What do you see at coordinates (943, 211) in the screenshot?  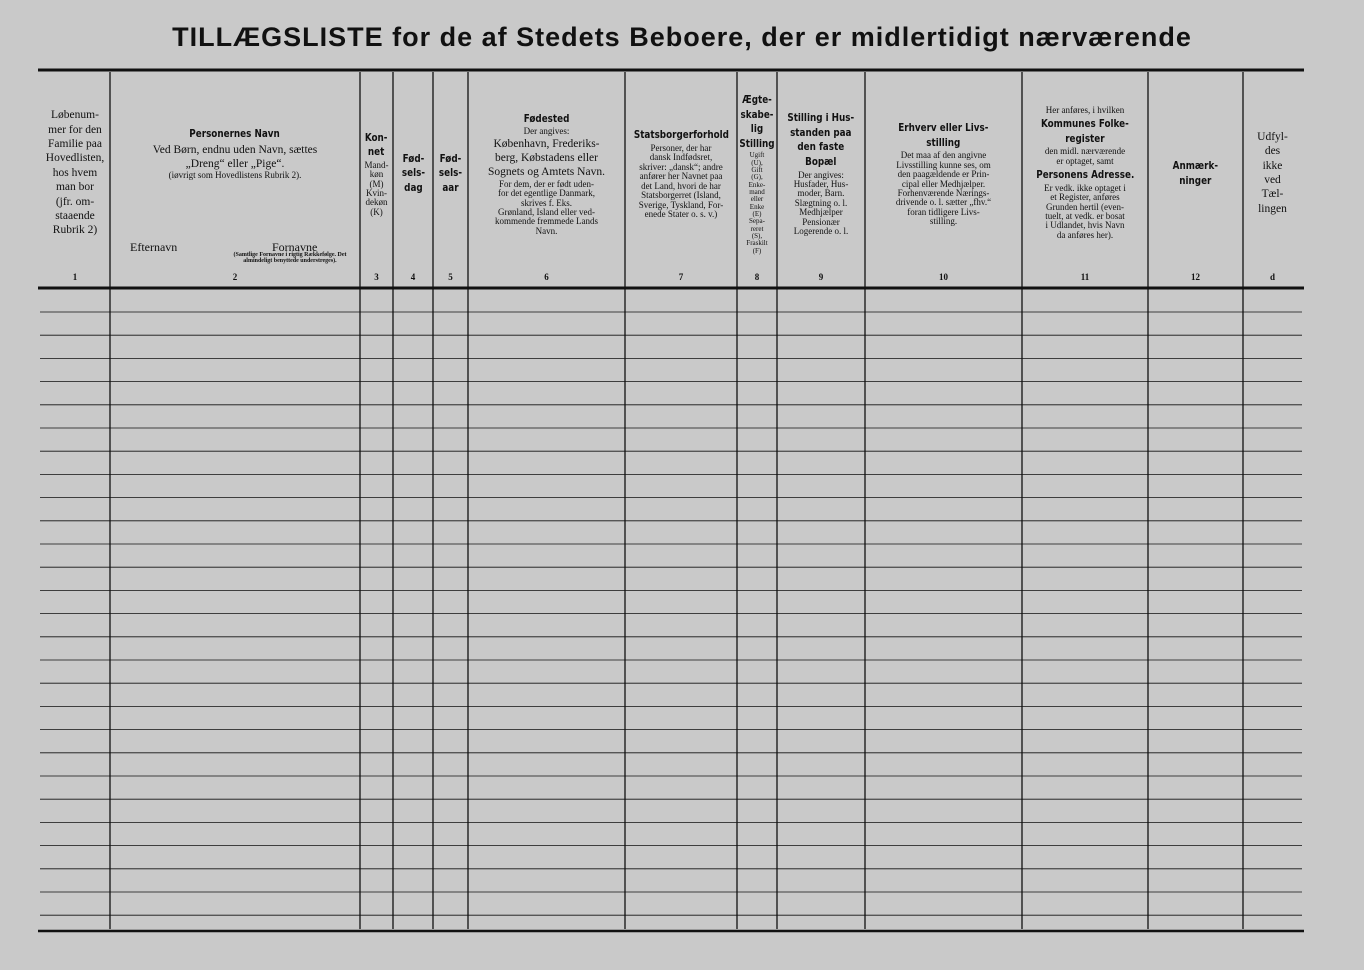 I see `header-text: foran tidligere Livs-` at bounding box center [943, 211].